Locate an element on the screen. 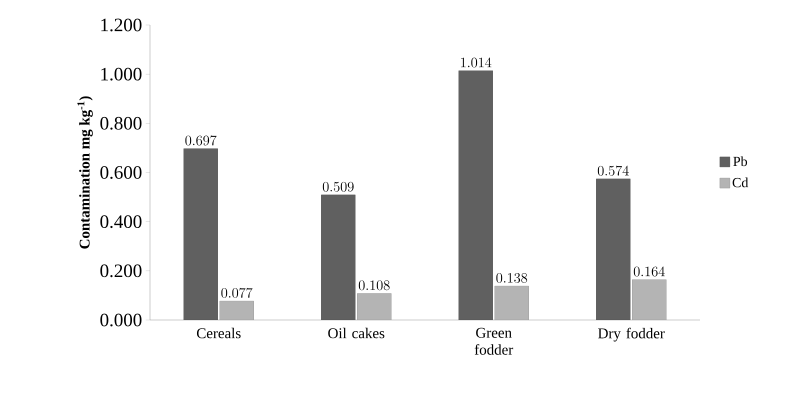 The height and width of the screenshot is (415, 812). legend-label: Pb is located at coordinates (740, 161).